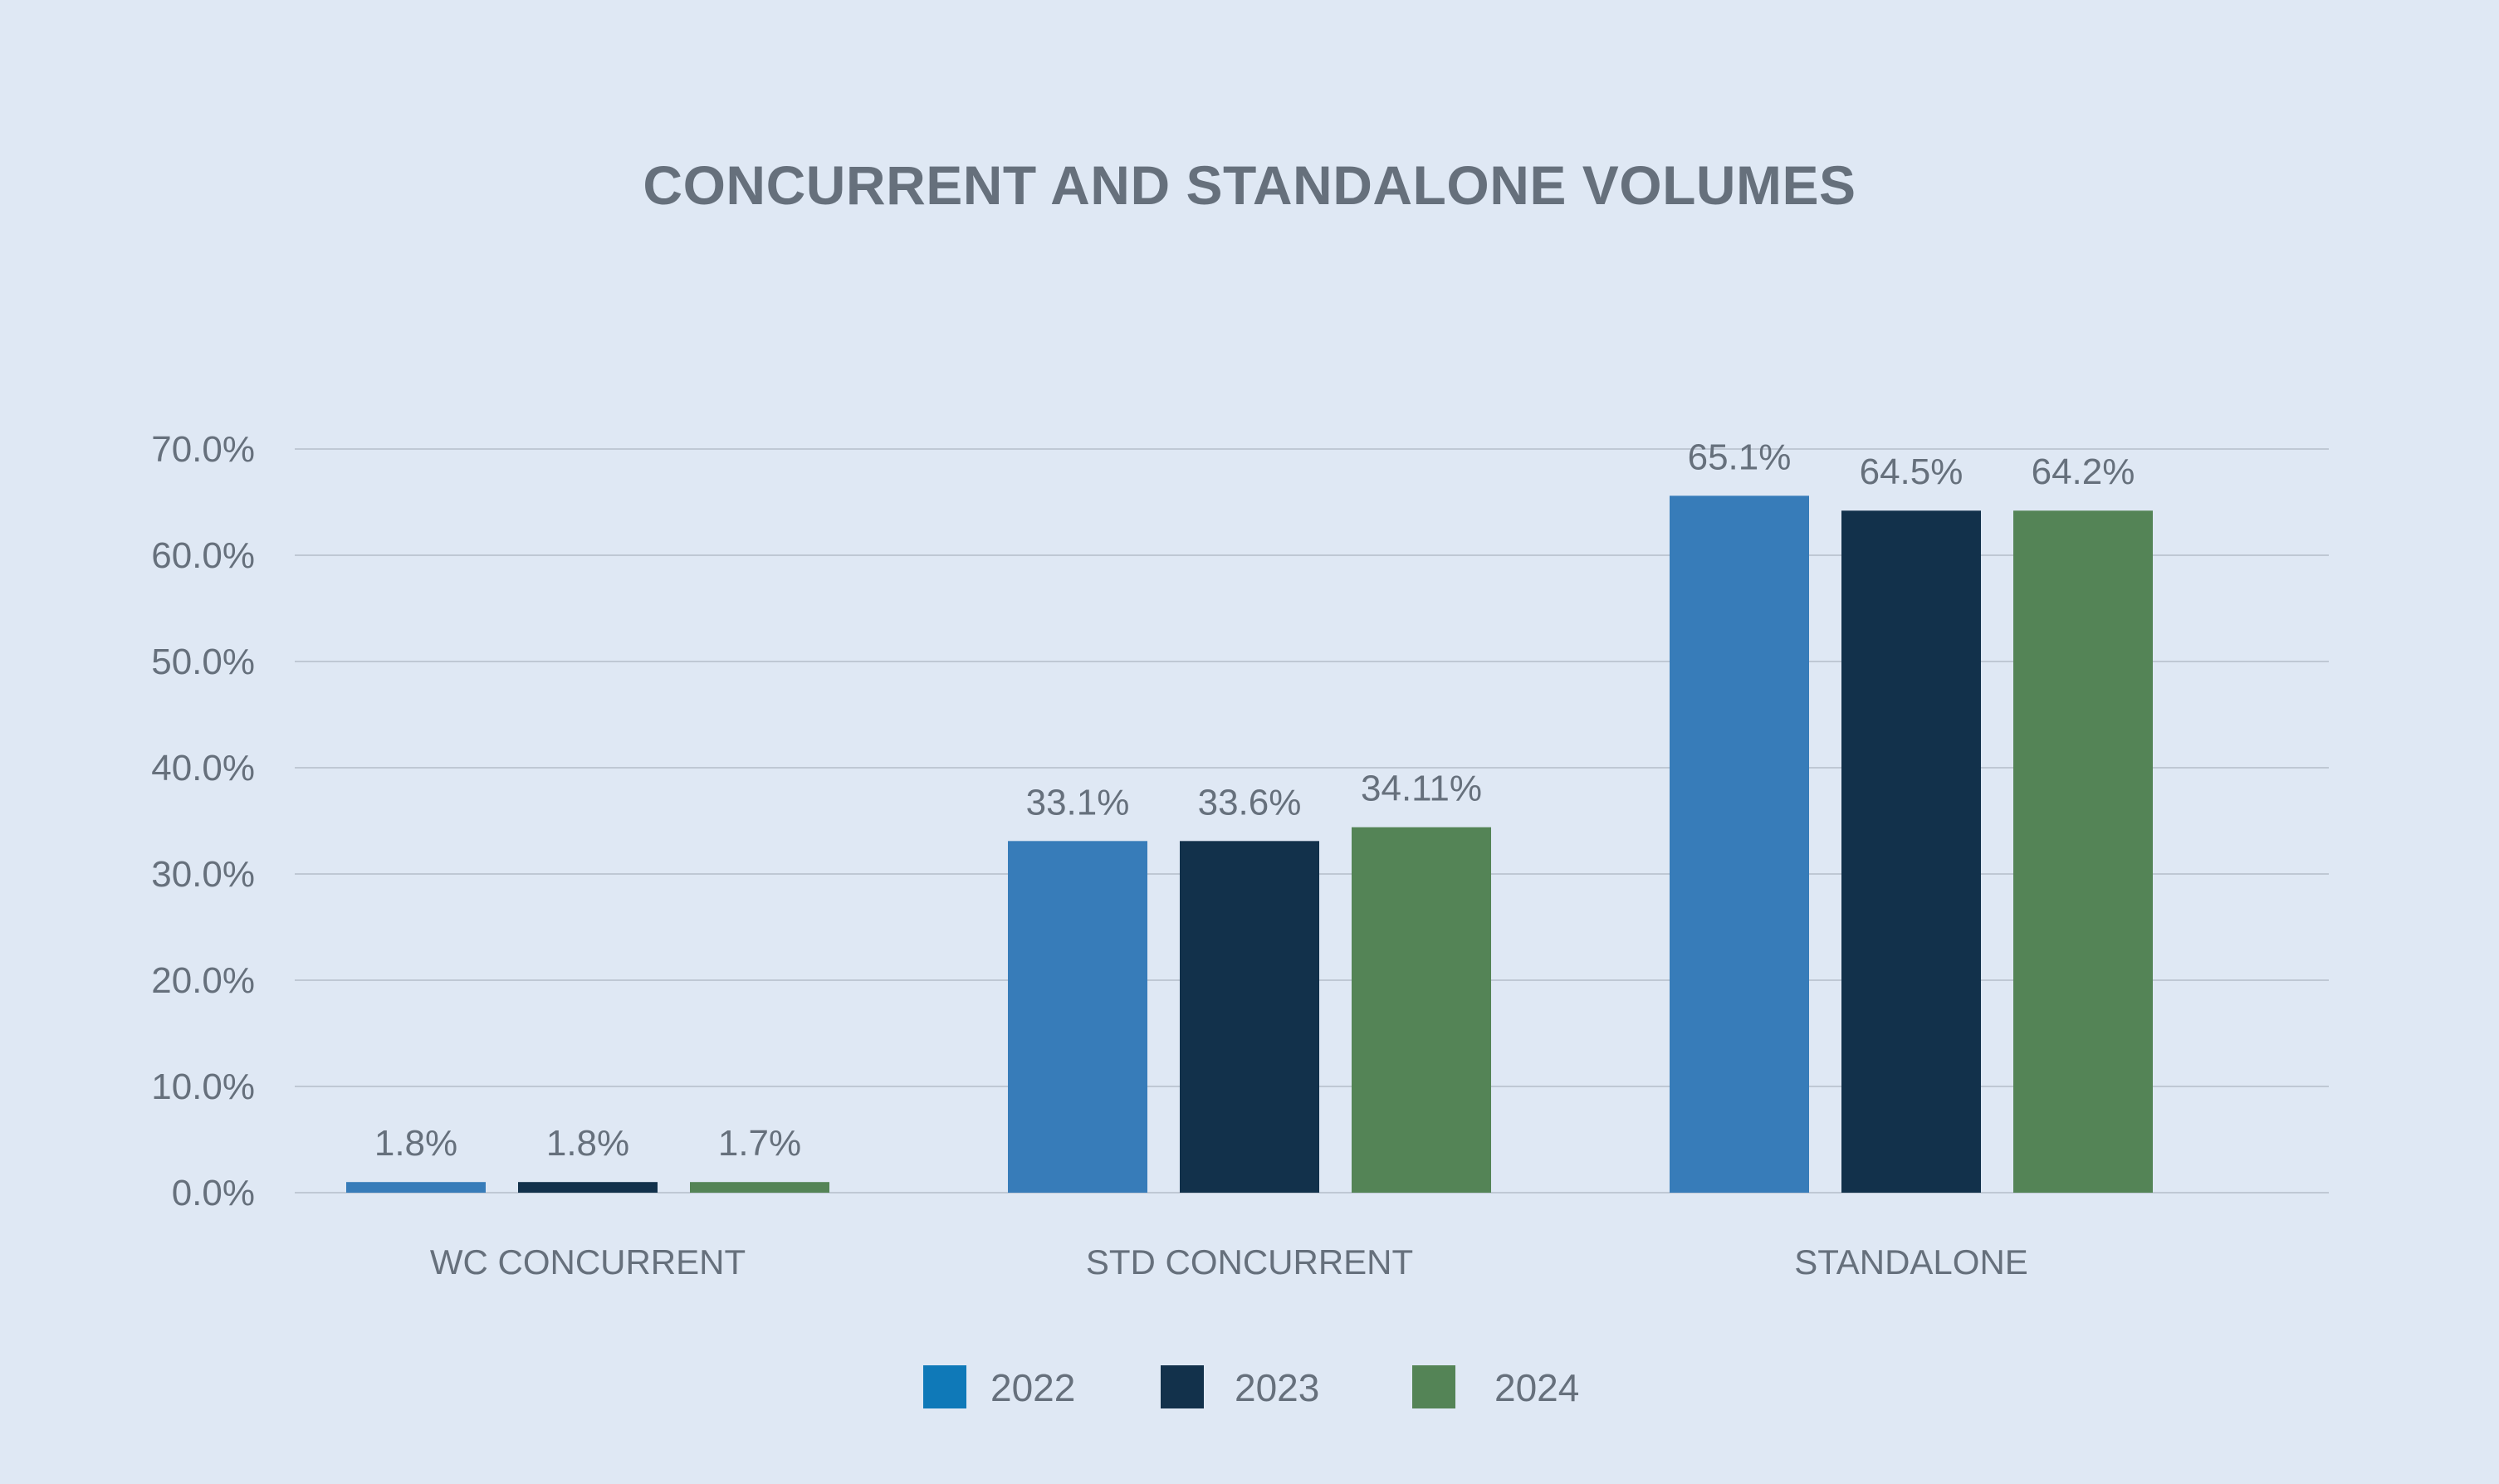 The image size is (2499, 1484). Describe the element at coordinates (203, 980) in the screenshot. I see `y-tick-label: 20.0%` at that location.